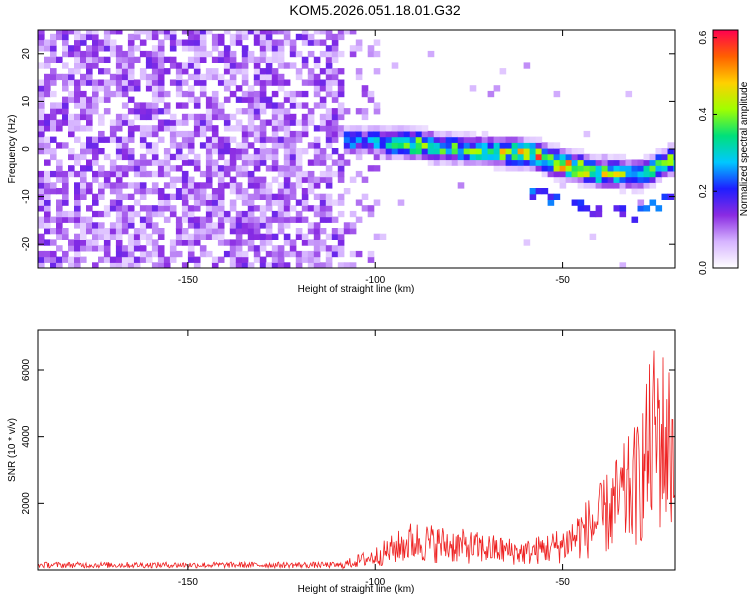  Describe the element at coordinates (744, 148) in the screenshot. I see `colorbar-label: Normalized spectral amplitude` at that location.